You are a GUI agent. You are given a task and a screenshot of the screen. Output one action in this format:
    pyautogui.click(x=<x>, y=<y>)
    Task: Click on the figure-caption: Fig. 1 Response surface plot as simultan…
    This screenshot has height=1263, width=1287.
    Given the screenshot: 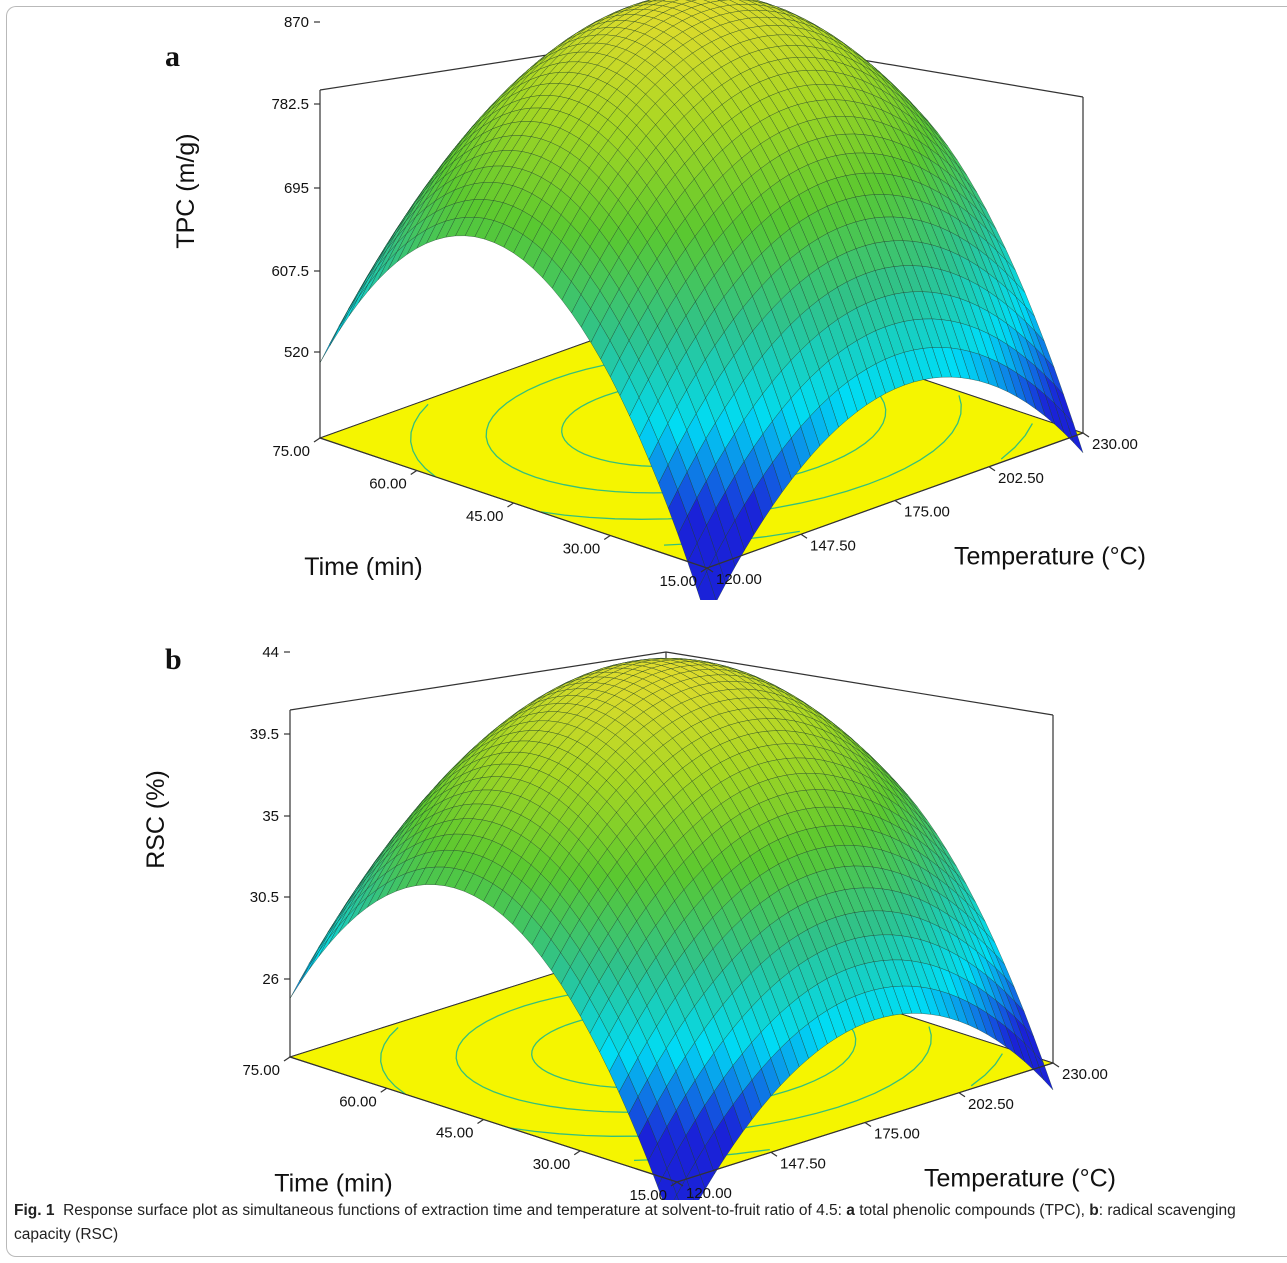 What is the action you would take?
    pyautogui.click(x=644, y=1223)
    